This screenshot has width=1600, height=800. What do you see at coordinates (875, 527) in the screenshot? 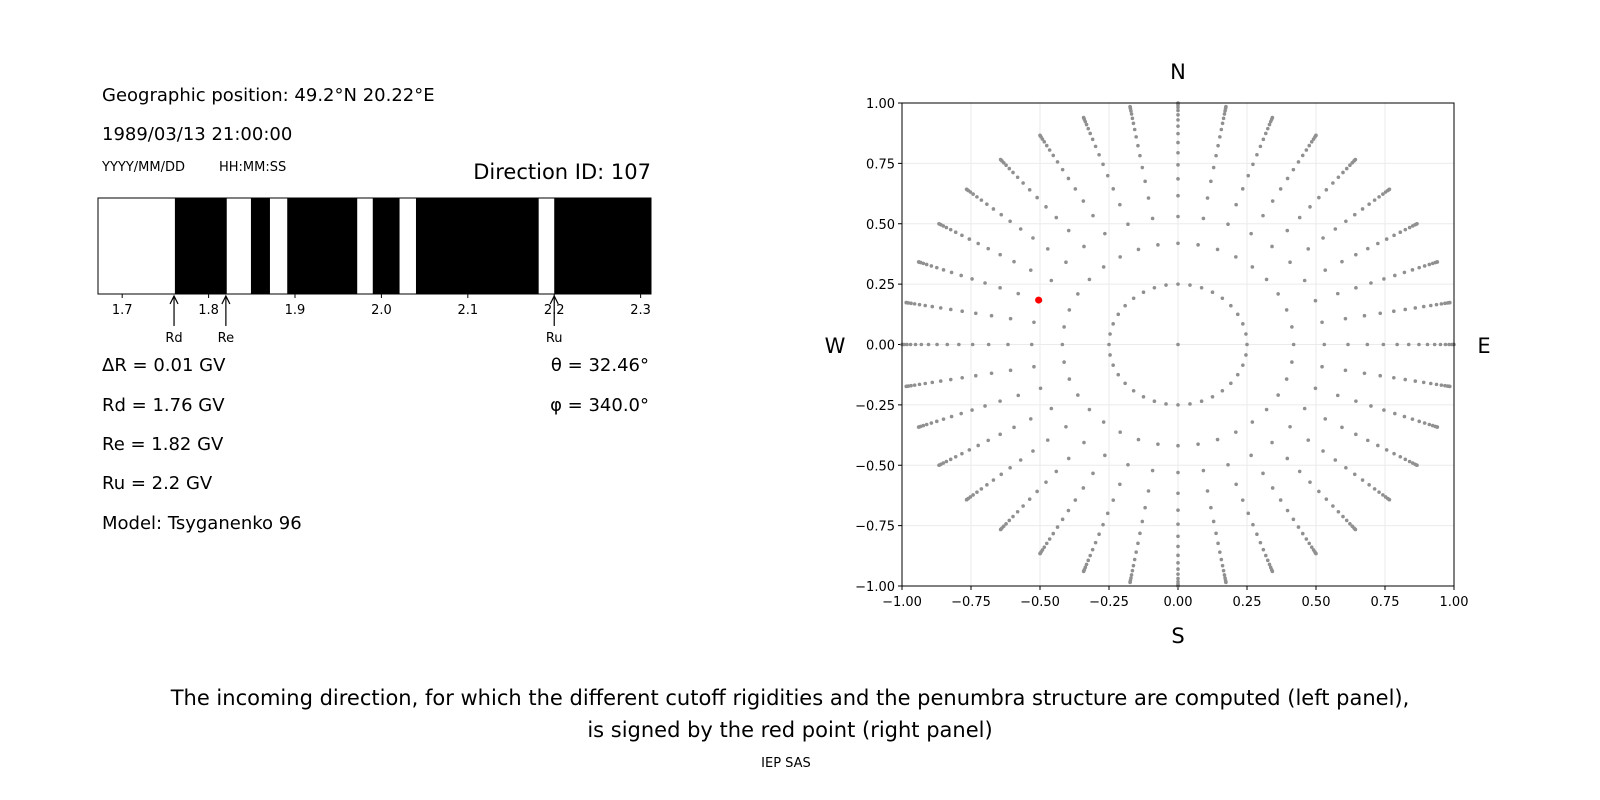
I see `y-tick-label: −0.75` at bounding box center [875, 527].